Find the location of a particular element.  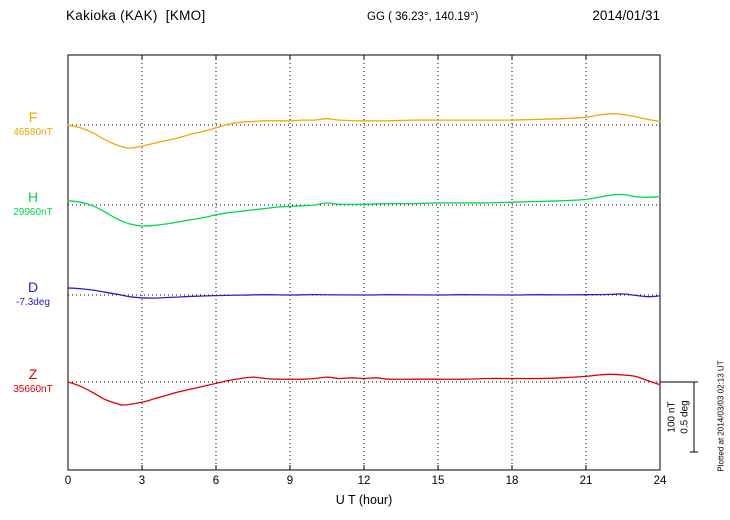

x-tick-label: 21 is located at coordinates (586, 481).